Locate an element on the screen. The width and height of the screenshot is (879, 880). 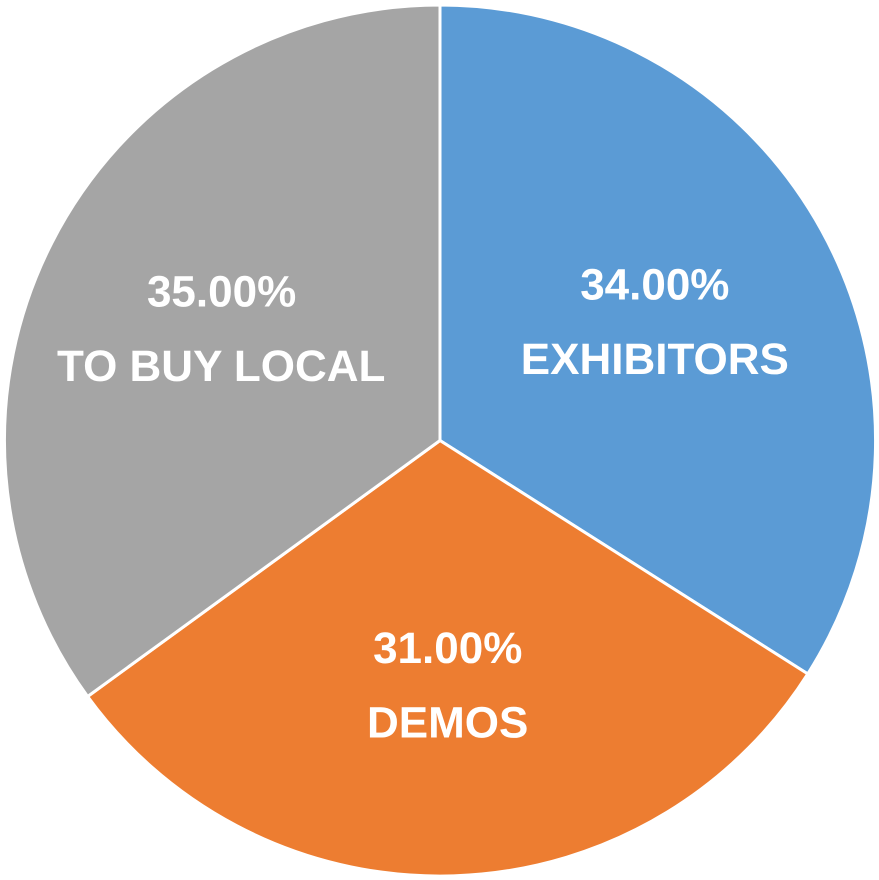
slice-label: DEMOS is located at coordinates (447, 723).